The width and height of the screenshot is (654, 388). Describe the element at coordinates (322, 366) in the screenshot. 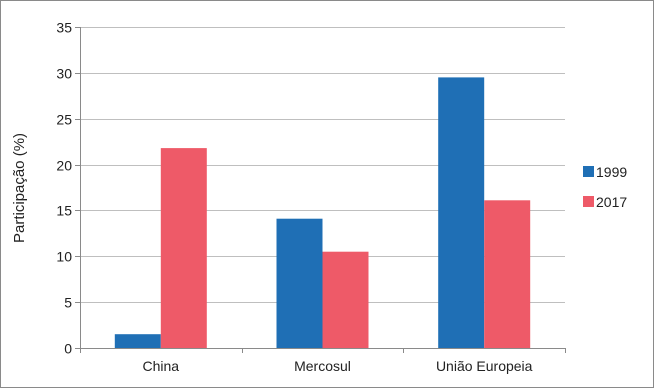

I see `x-tick-label: Mercosul` at that location.